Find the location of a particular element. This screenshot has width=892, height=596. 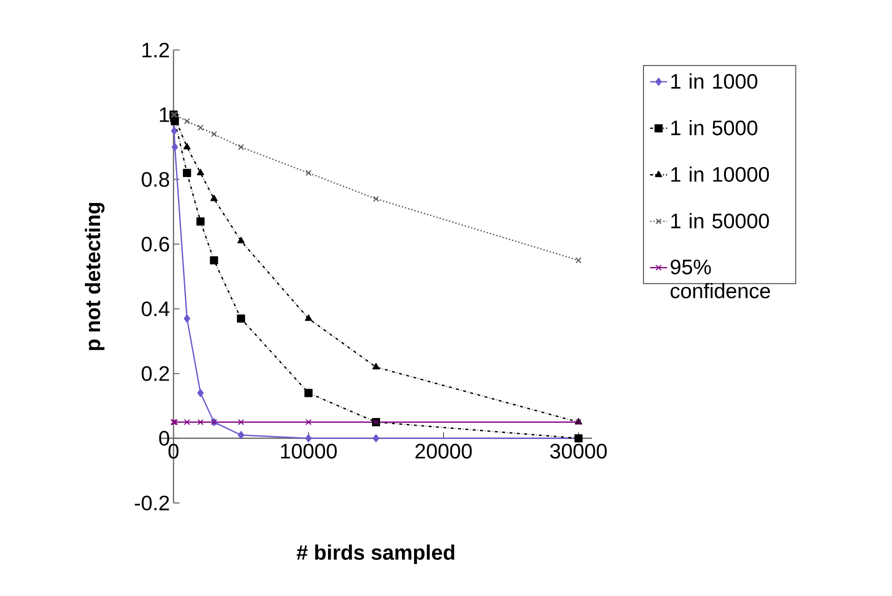

y-axis-title: p not detecting is located at coordinates (94, 276).